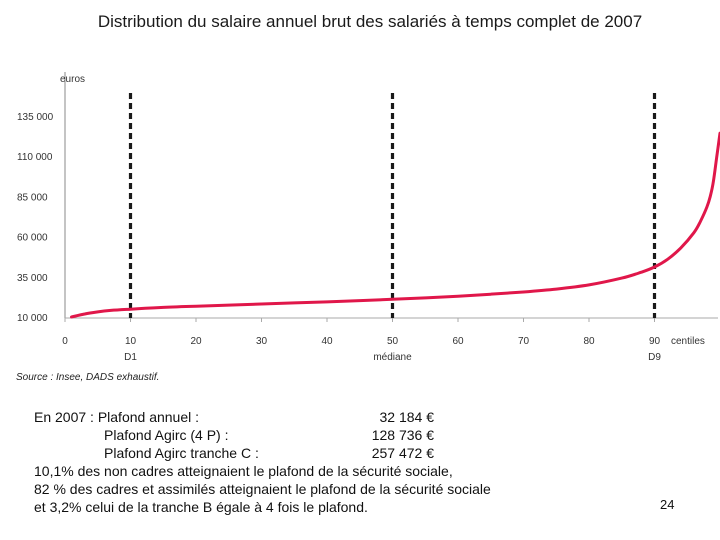 This screenshot has height=540, width=720. What do you see at coordinates (262, 341) in the screenshot?
I see `x-tick-label: 30` at bounding box center [262, 341].